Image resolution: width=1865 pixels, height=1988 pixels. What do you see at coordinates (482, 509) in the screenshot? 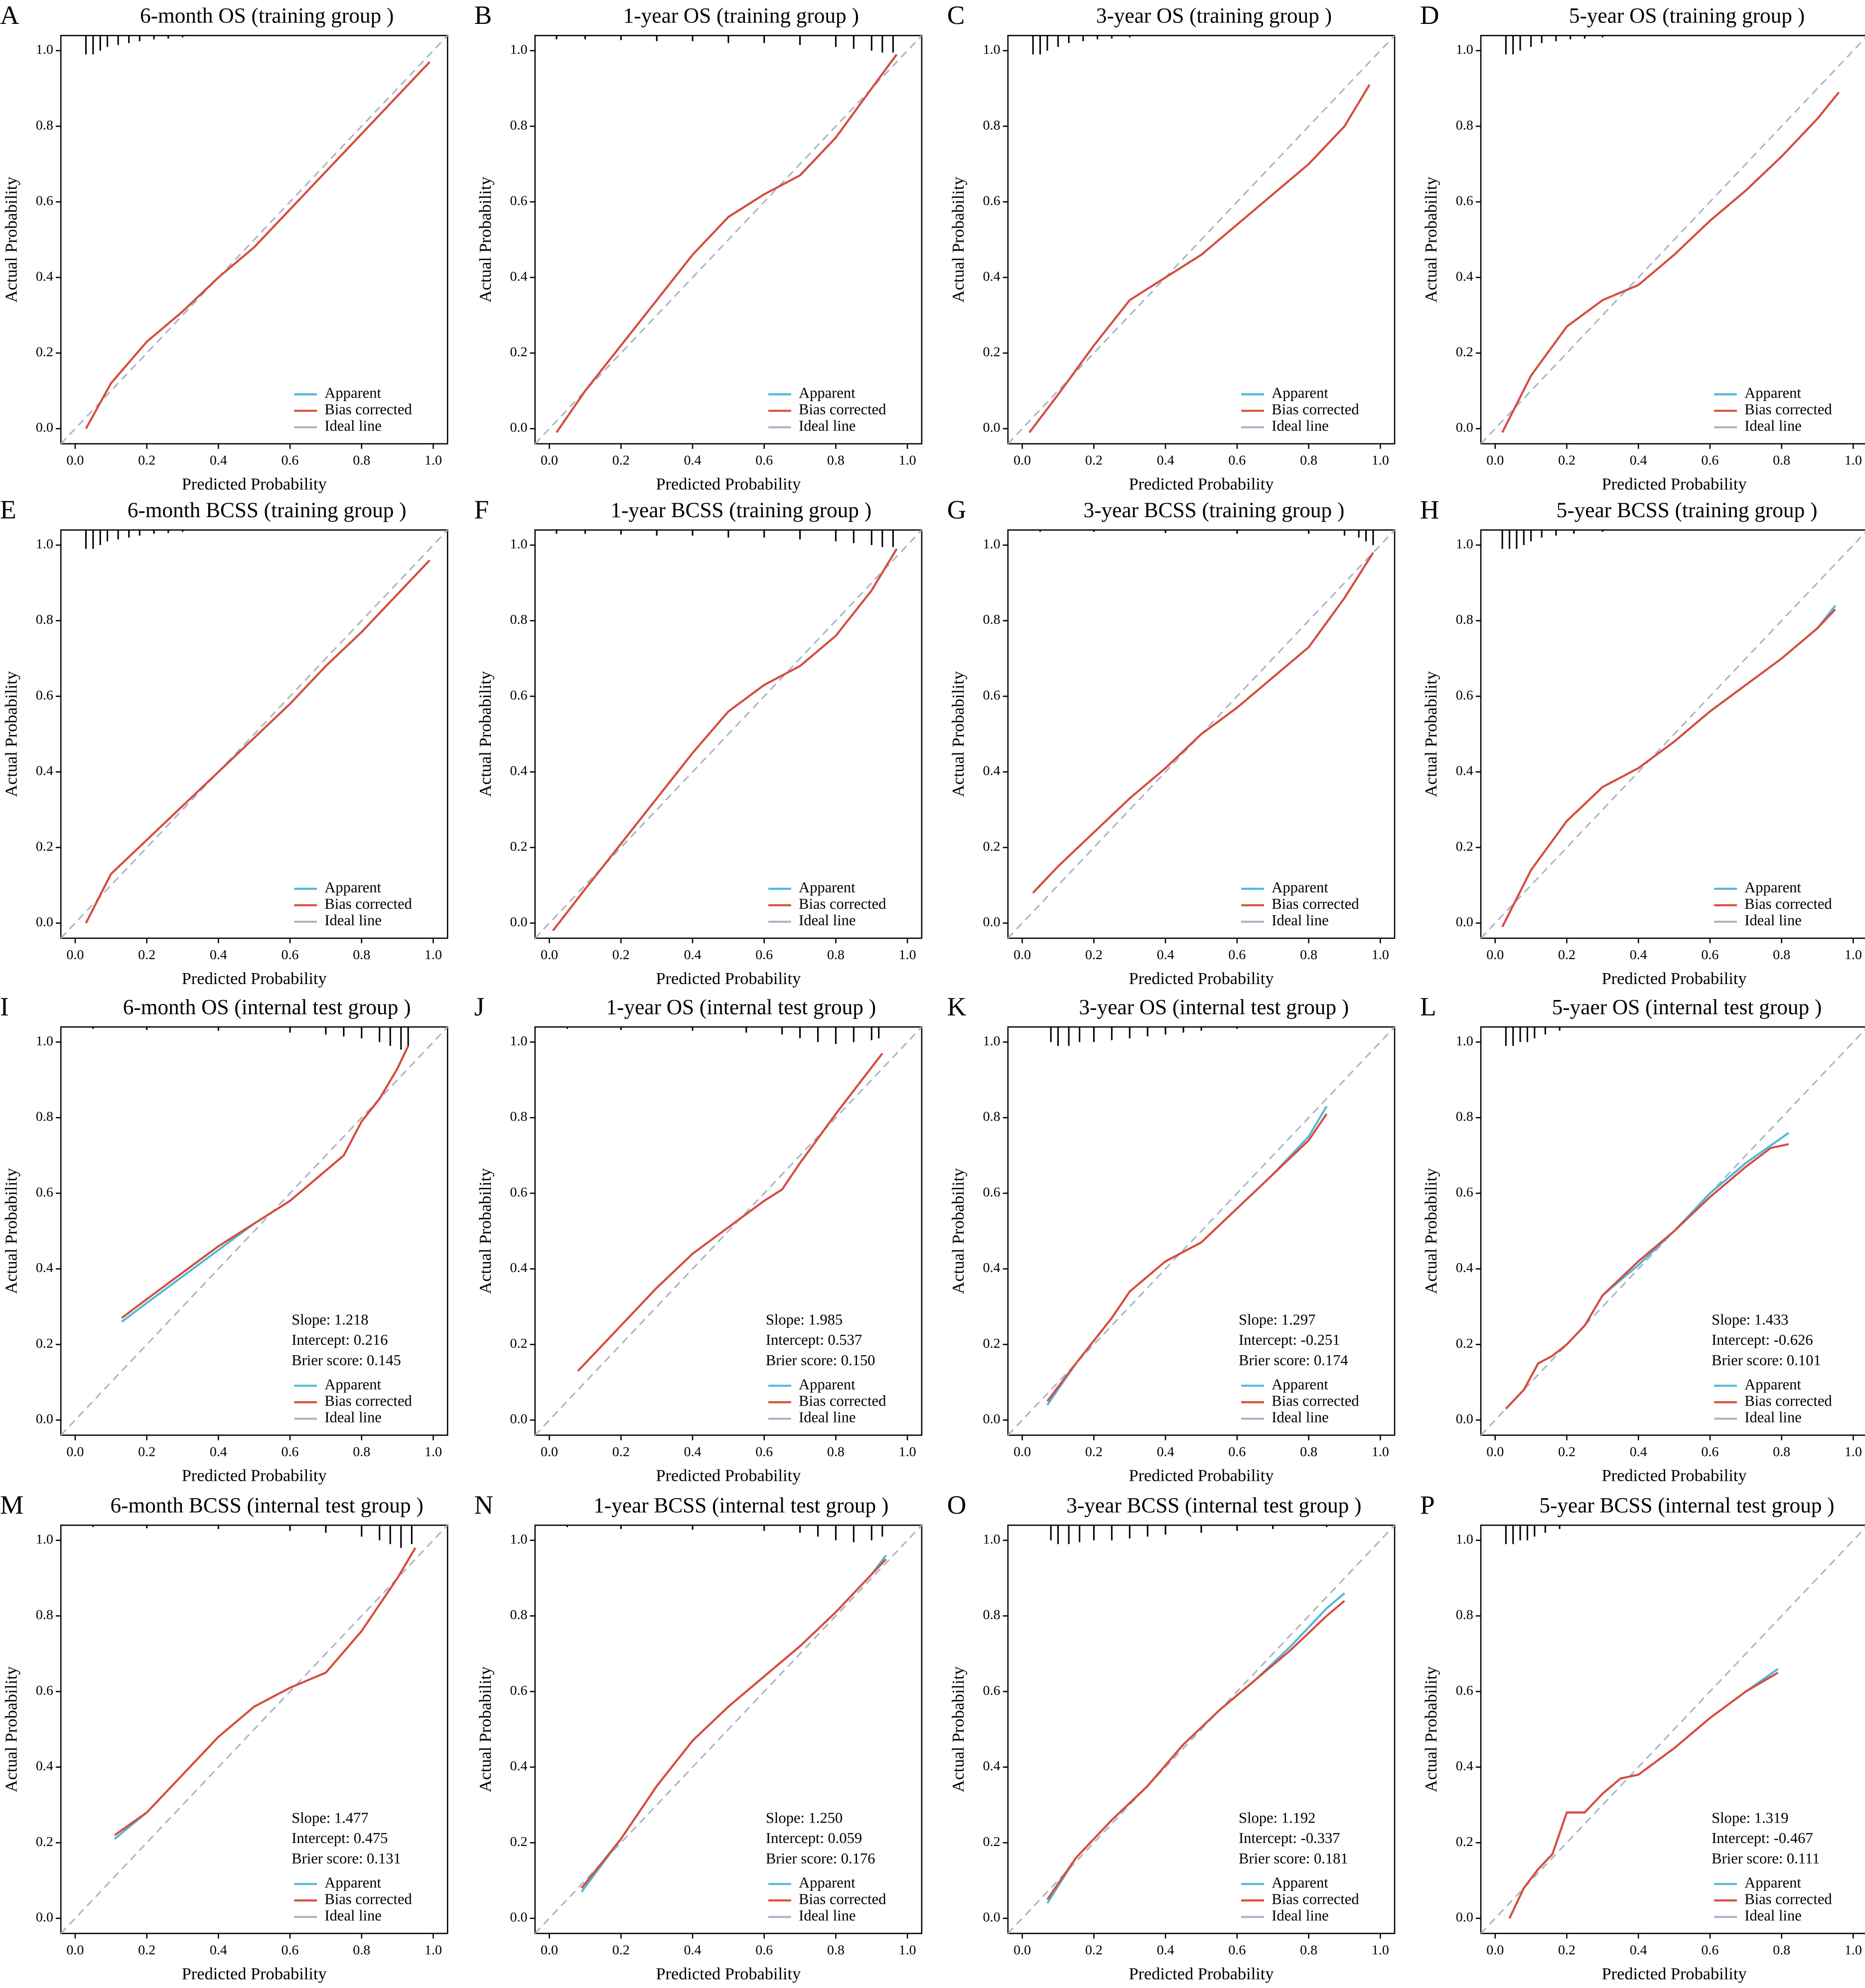
I see `panel-label: F` at bounding box center [482, 509].